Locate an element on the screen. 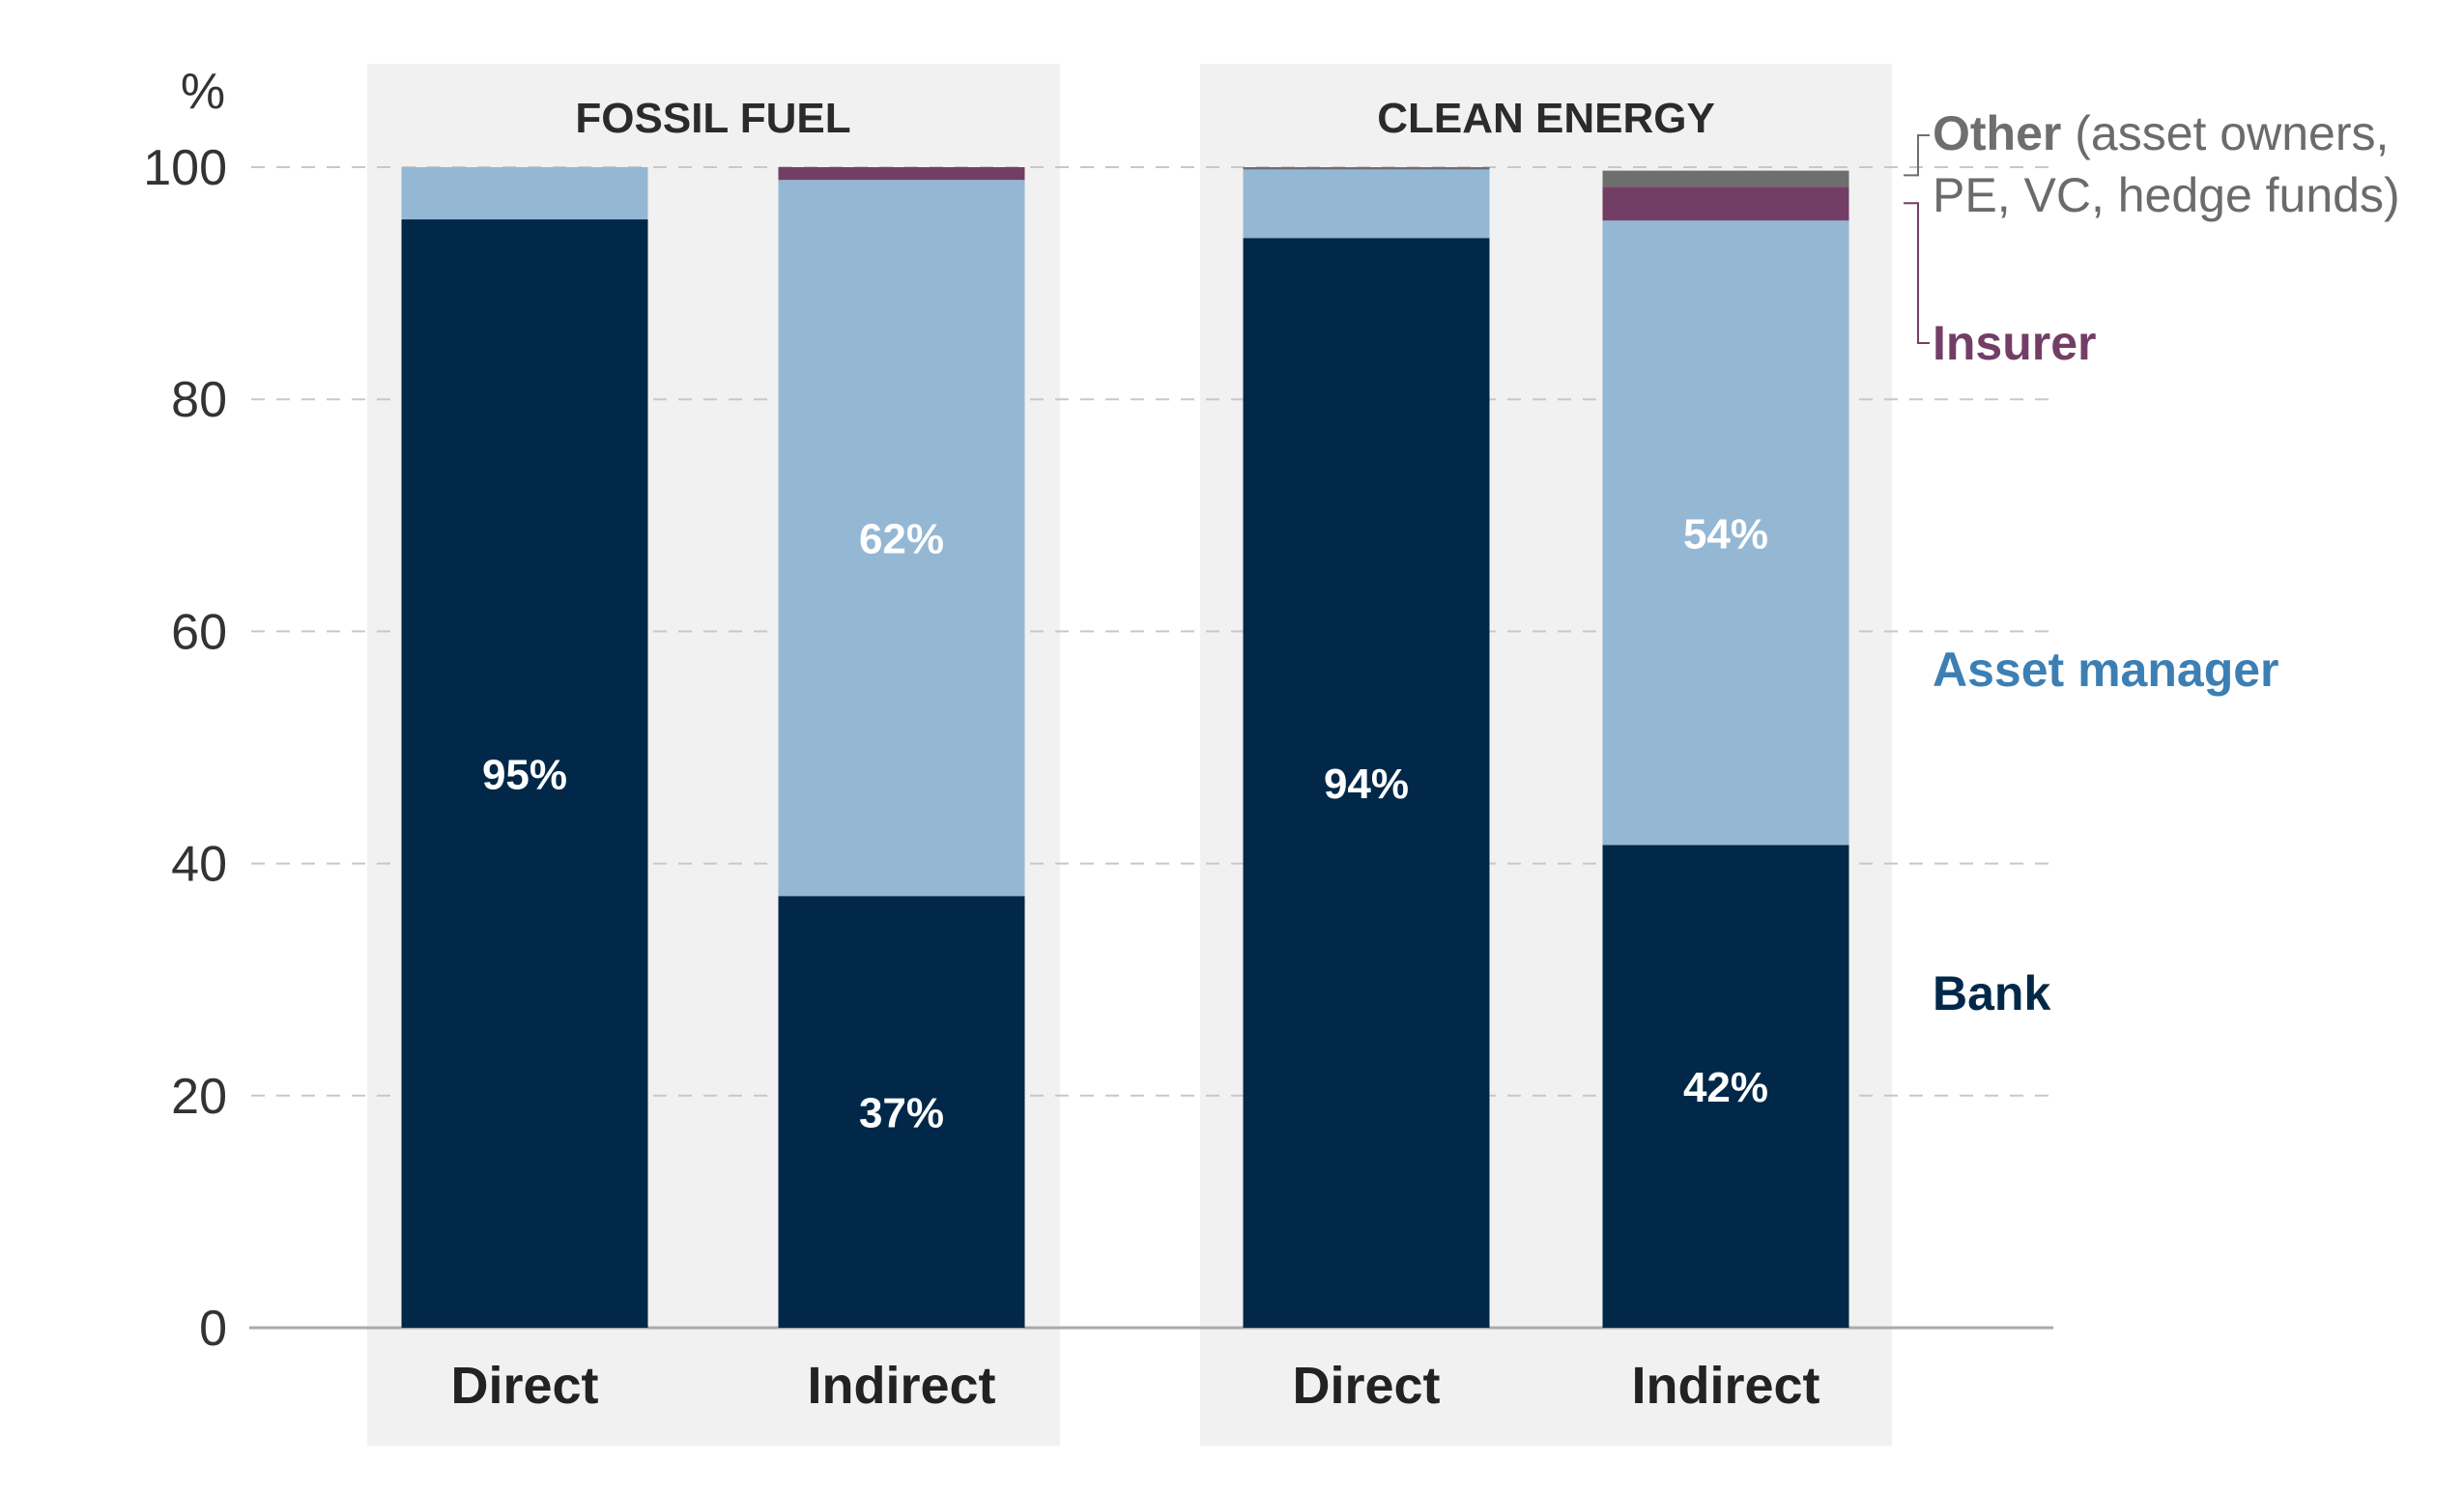 The image size is (2464, 1493). bar-clean-energy-direct-bank is located at coordinates (1366, 783).